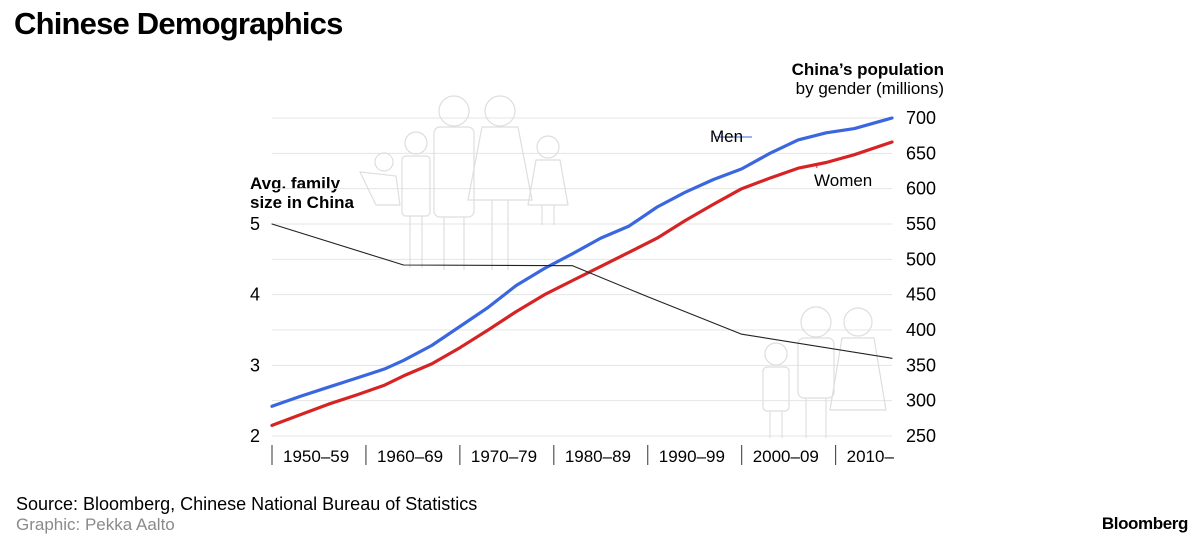  I want to click on right-tick-700: 700, so click(921, 118).